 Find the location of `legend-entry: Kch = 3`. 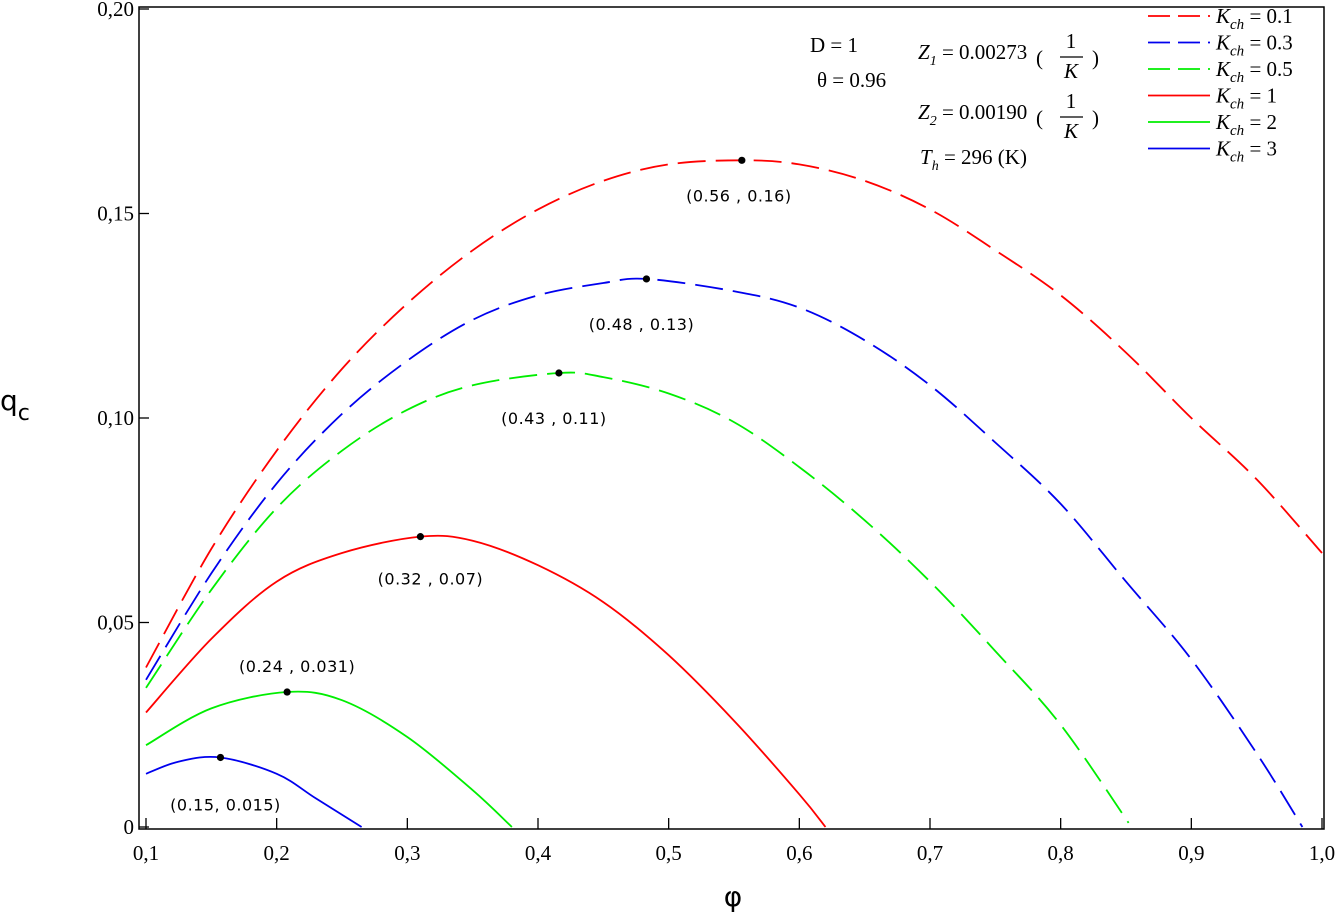

legend-entry: Kch = 3 is located at coordinates (1246, 151).